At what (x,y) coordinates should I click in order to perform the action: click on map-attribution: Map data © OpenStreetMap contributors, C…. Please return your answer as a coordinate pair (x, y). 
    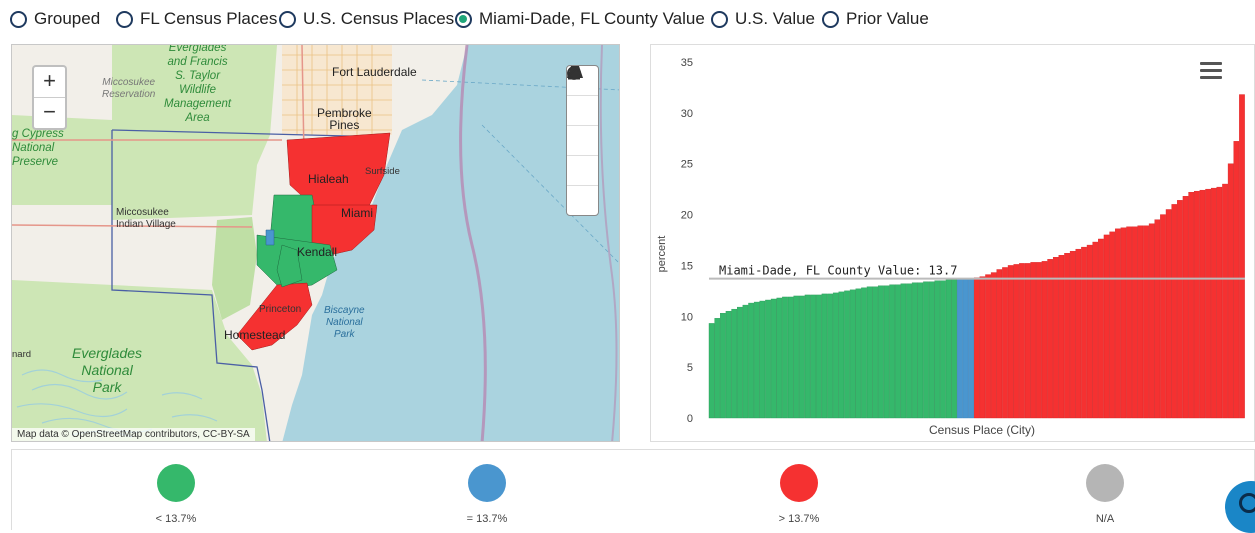
    Looking at the image, I should click on (133, 434).